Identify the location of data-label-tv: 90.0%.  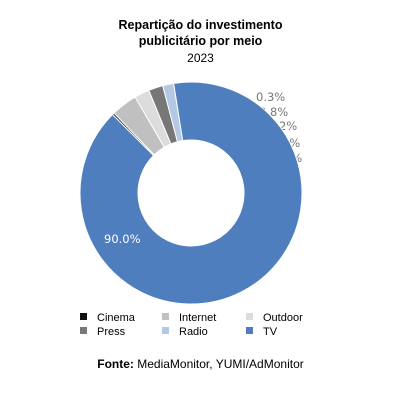
(122, 239).